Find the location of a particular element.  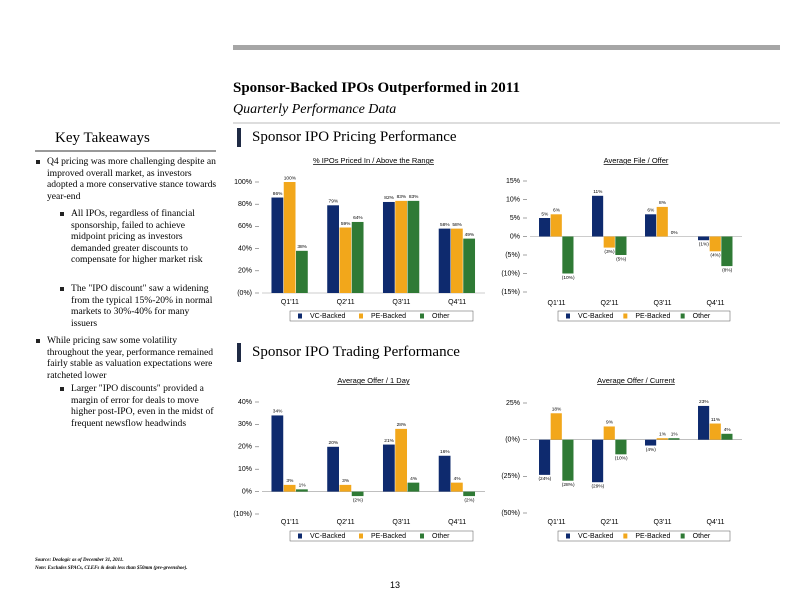

data-label: 58% is located at coordinates (445, 225).